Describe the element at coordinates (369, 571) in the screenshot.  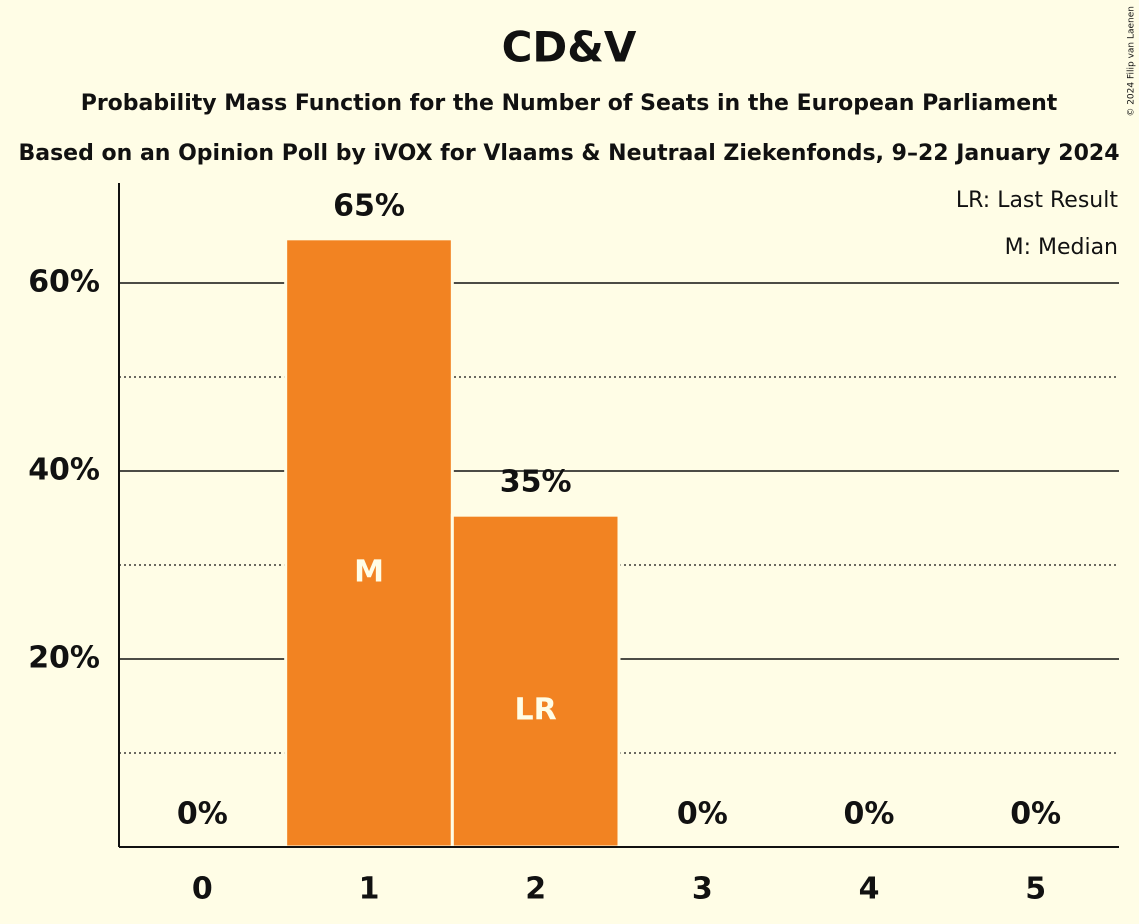
I see `bar-annotation: M` at that location.